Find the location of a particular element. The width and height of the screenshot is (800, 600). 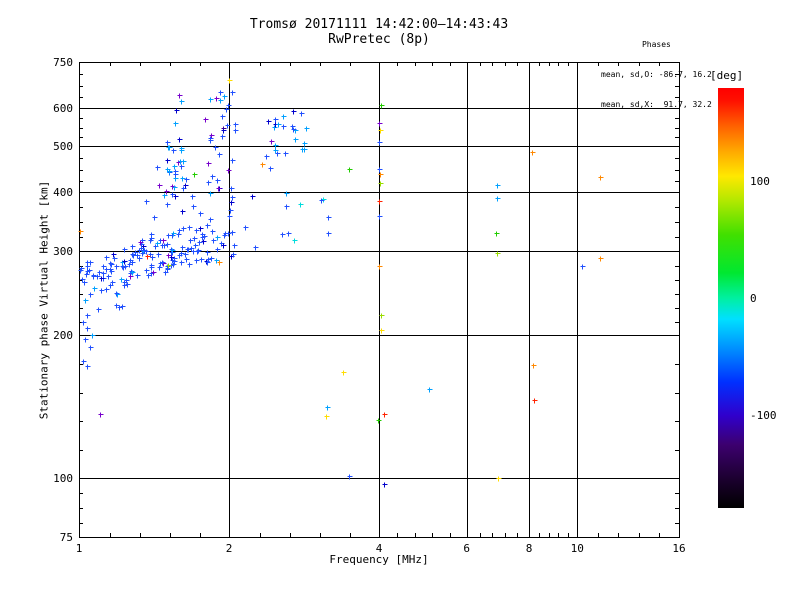

y-tick-label: 200 is located at coordinates (63, 335).